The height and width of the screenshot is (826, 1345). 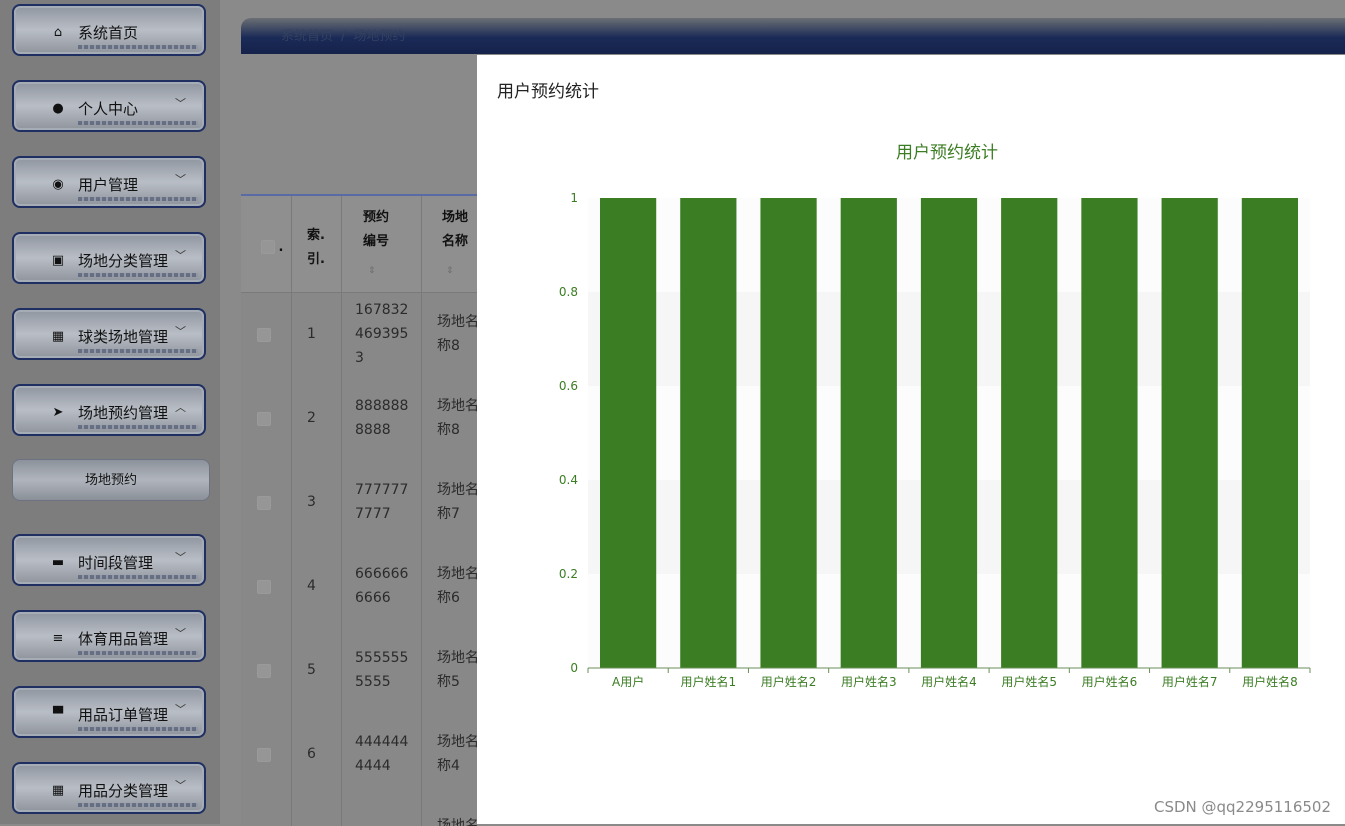 What do you see at coordinates (382, 670) in the screenshot?
I see `row-code: 555555 5555` at bounding box center [382, 670].